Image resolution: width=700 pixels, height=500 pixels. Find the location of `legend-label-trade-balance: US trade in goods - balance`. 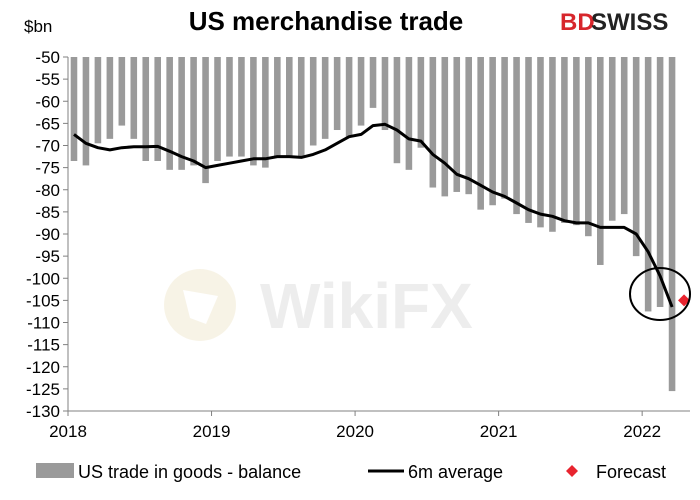

legend-label-trade-balance: US trade in goods - balance is located at coordinates (189, 472).